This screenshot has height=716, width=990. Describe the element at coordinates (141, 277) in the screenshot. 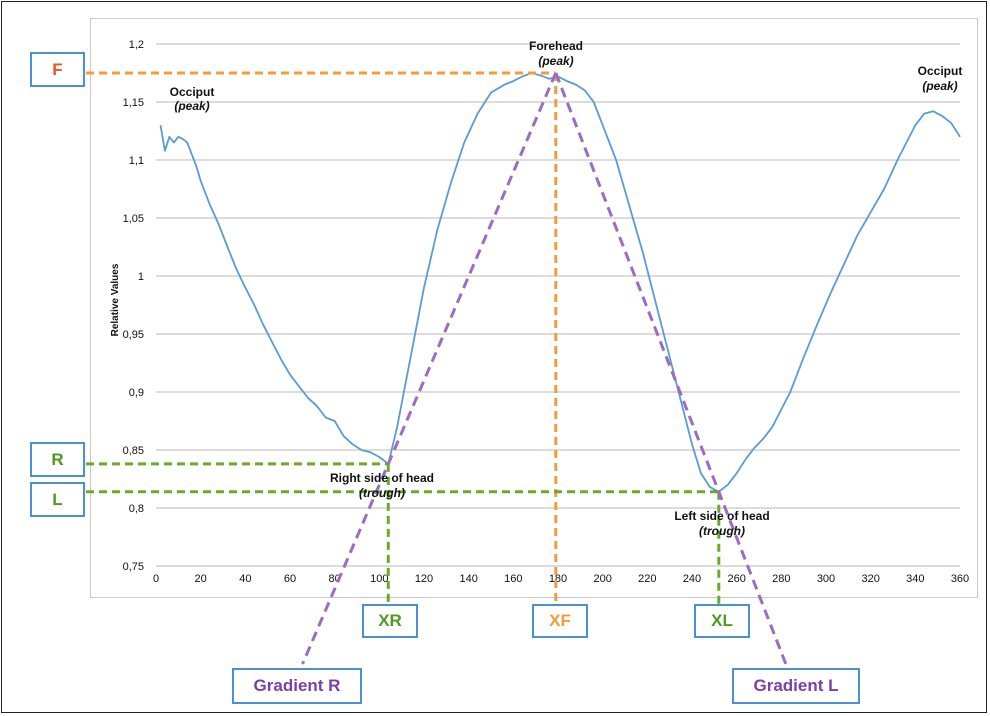

I see `y-tick-label: 1` at that location.